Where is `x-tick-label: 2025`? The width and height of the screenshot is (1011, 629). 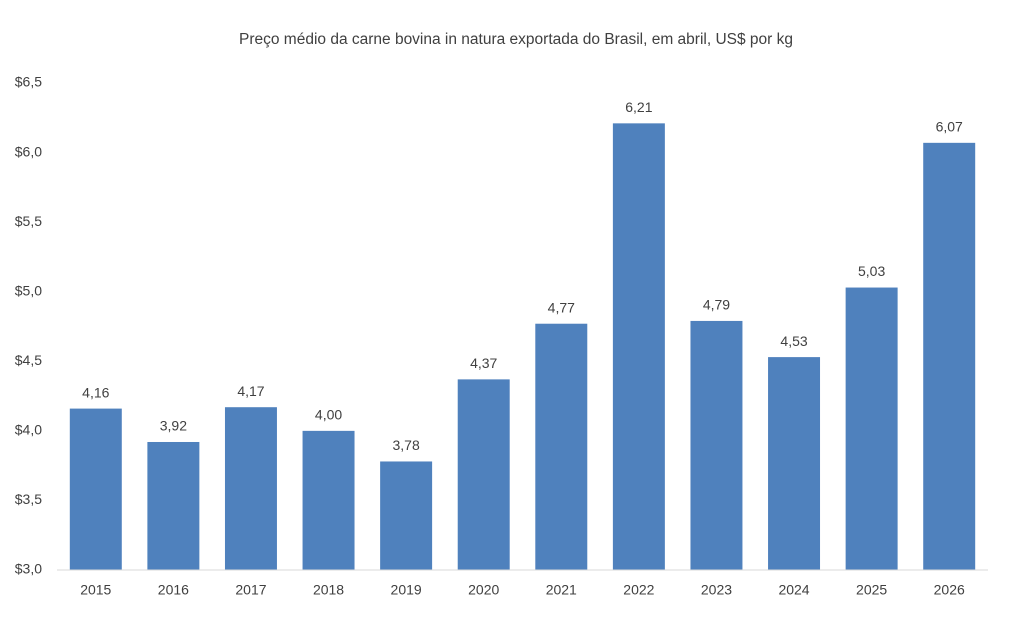 x-tick-label: 2025 is located at coordinates (871, 590).